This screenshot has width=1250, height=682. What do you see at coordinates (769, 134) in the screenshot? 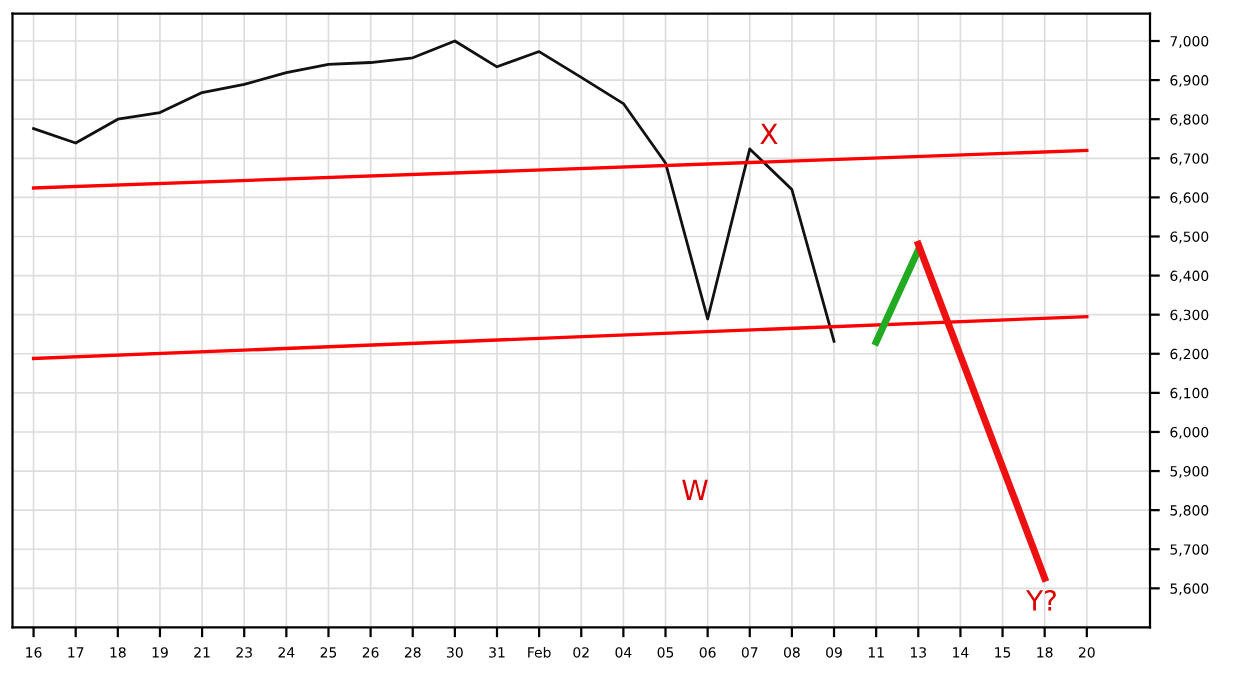
I see `annotation: X` at bounding box center [769, 134].